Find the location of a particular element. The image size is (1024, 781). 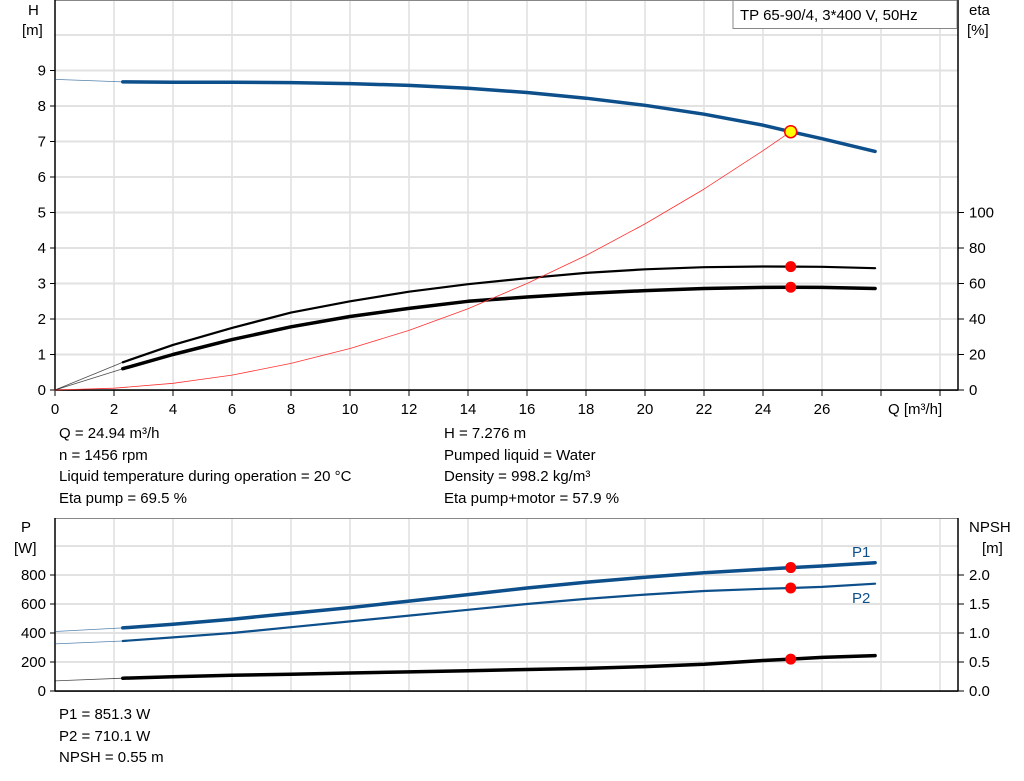

y-right-tick-label: 2.0 is located at coordinates (979, 575).